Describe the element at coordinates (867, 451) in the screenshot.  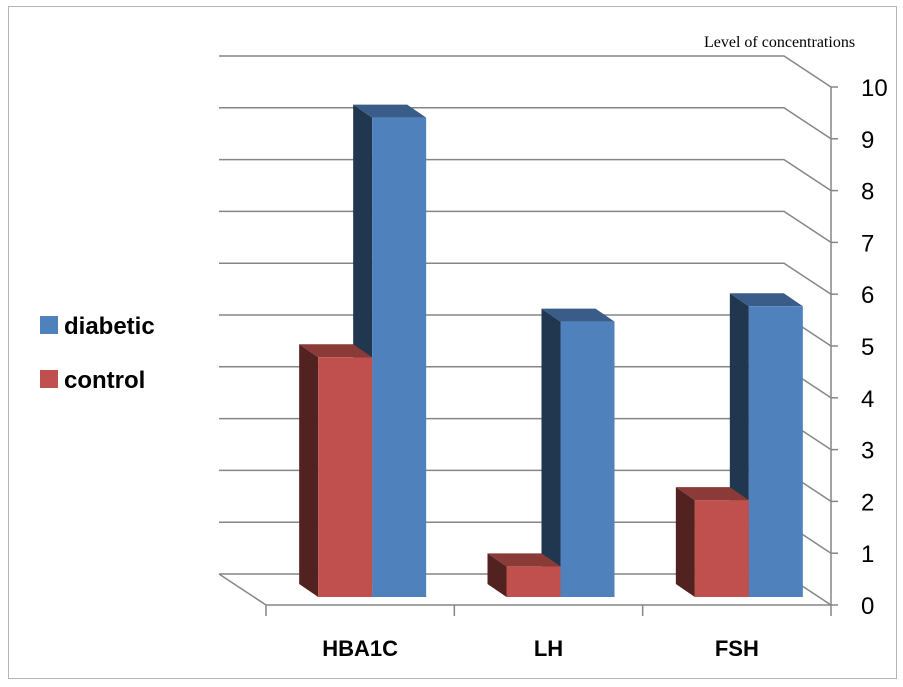
I see `y-tick-label-3: 3` at that location.